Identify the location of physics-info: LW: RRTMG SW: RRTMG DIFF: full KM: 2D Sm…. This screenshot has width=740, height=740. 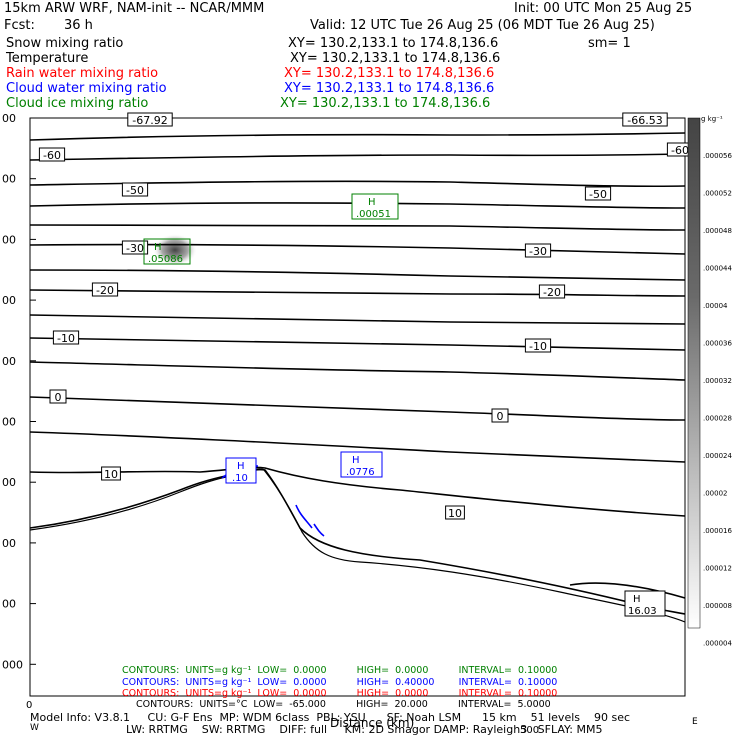
(364, 729).